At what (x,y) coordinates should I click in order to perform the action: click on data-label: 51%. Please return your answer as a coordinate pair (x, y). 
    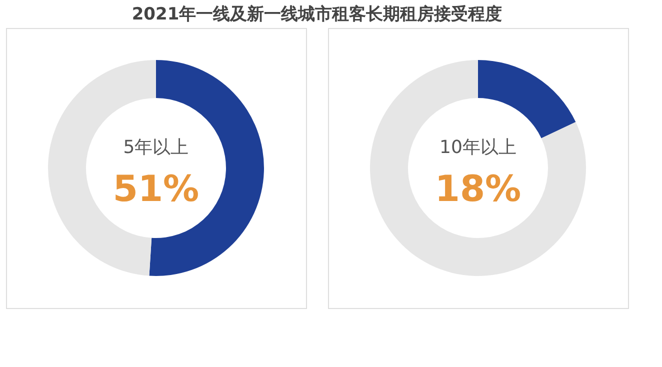
    Looking at the image, I should click on (156, 189).